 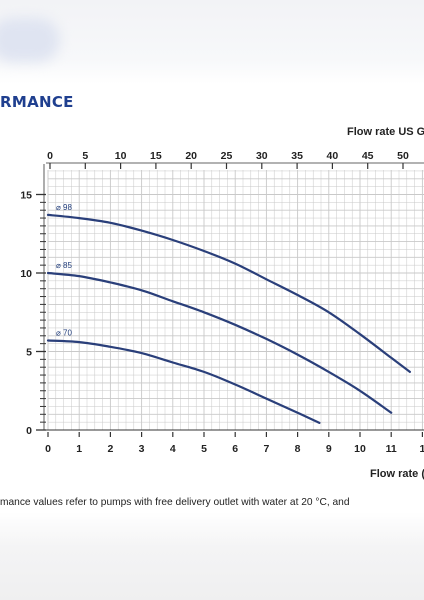 What do you see at coordinates (191, 156) in the screenshot?
I see `top-axis-tick-label: 20` at bounding box center [191, 156].